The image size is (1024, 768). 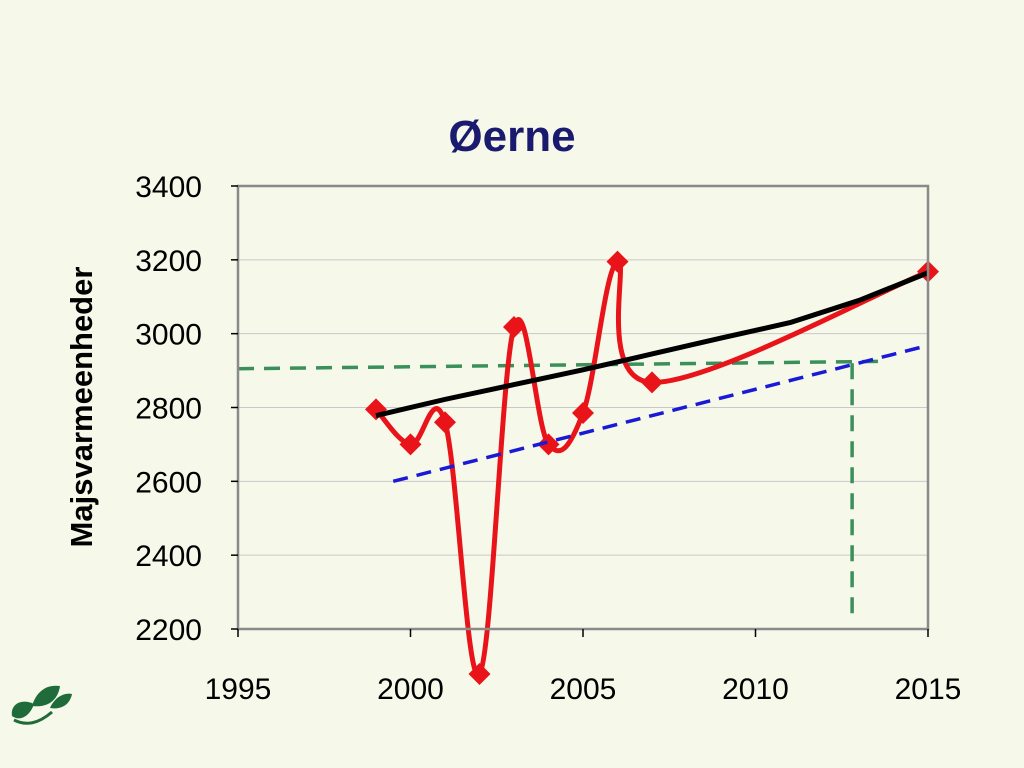 What do you see at coordinates (81, 407) in the screenshot?
I see `y-axis-label: Majsvarmeenheder` at bounding box center [81, 407].